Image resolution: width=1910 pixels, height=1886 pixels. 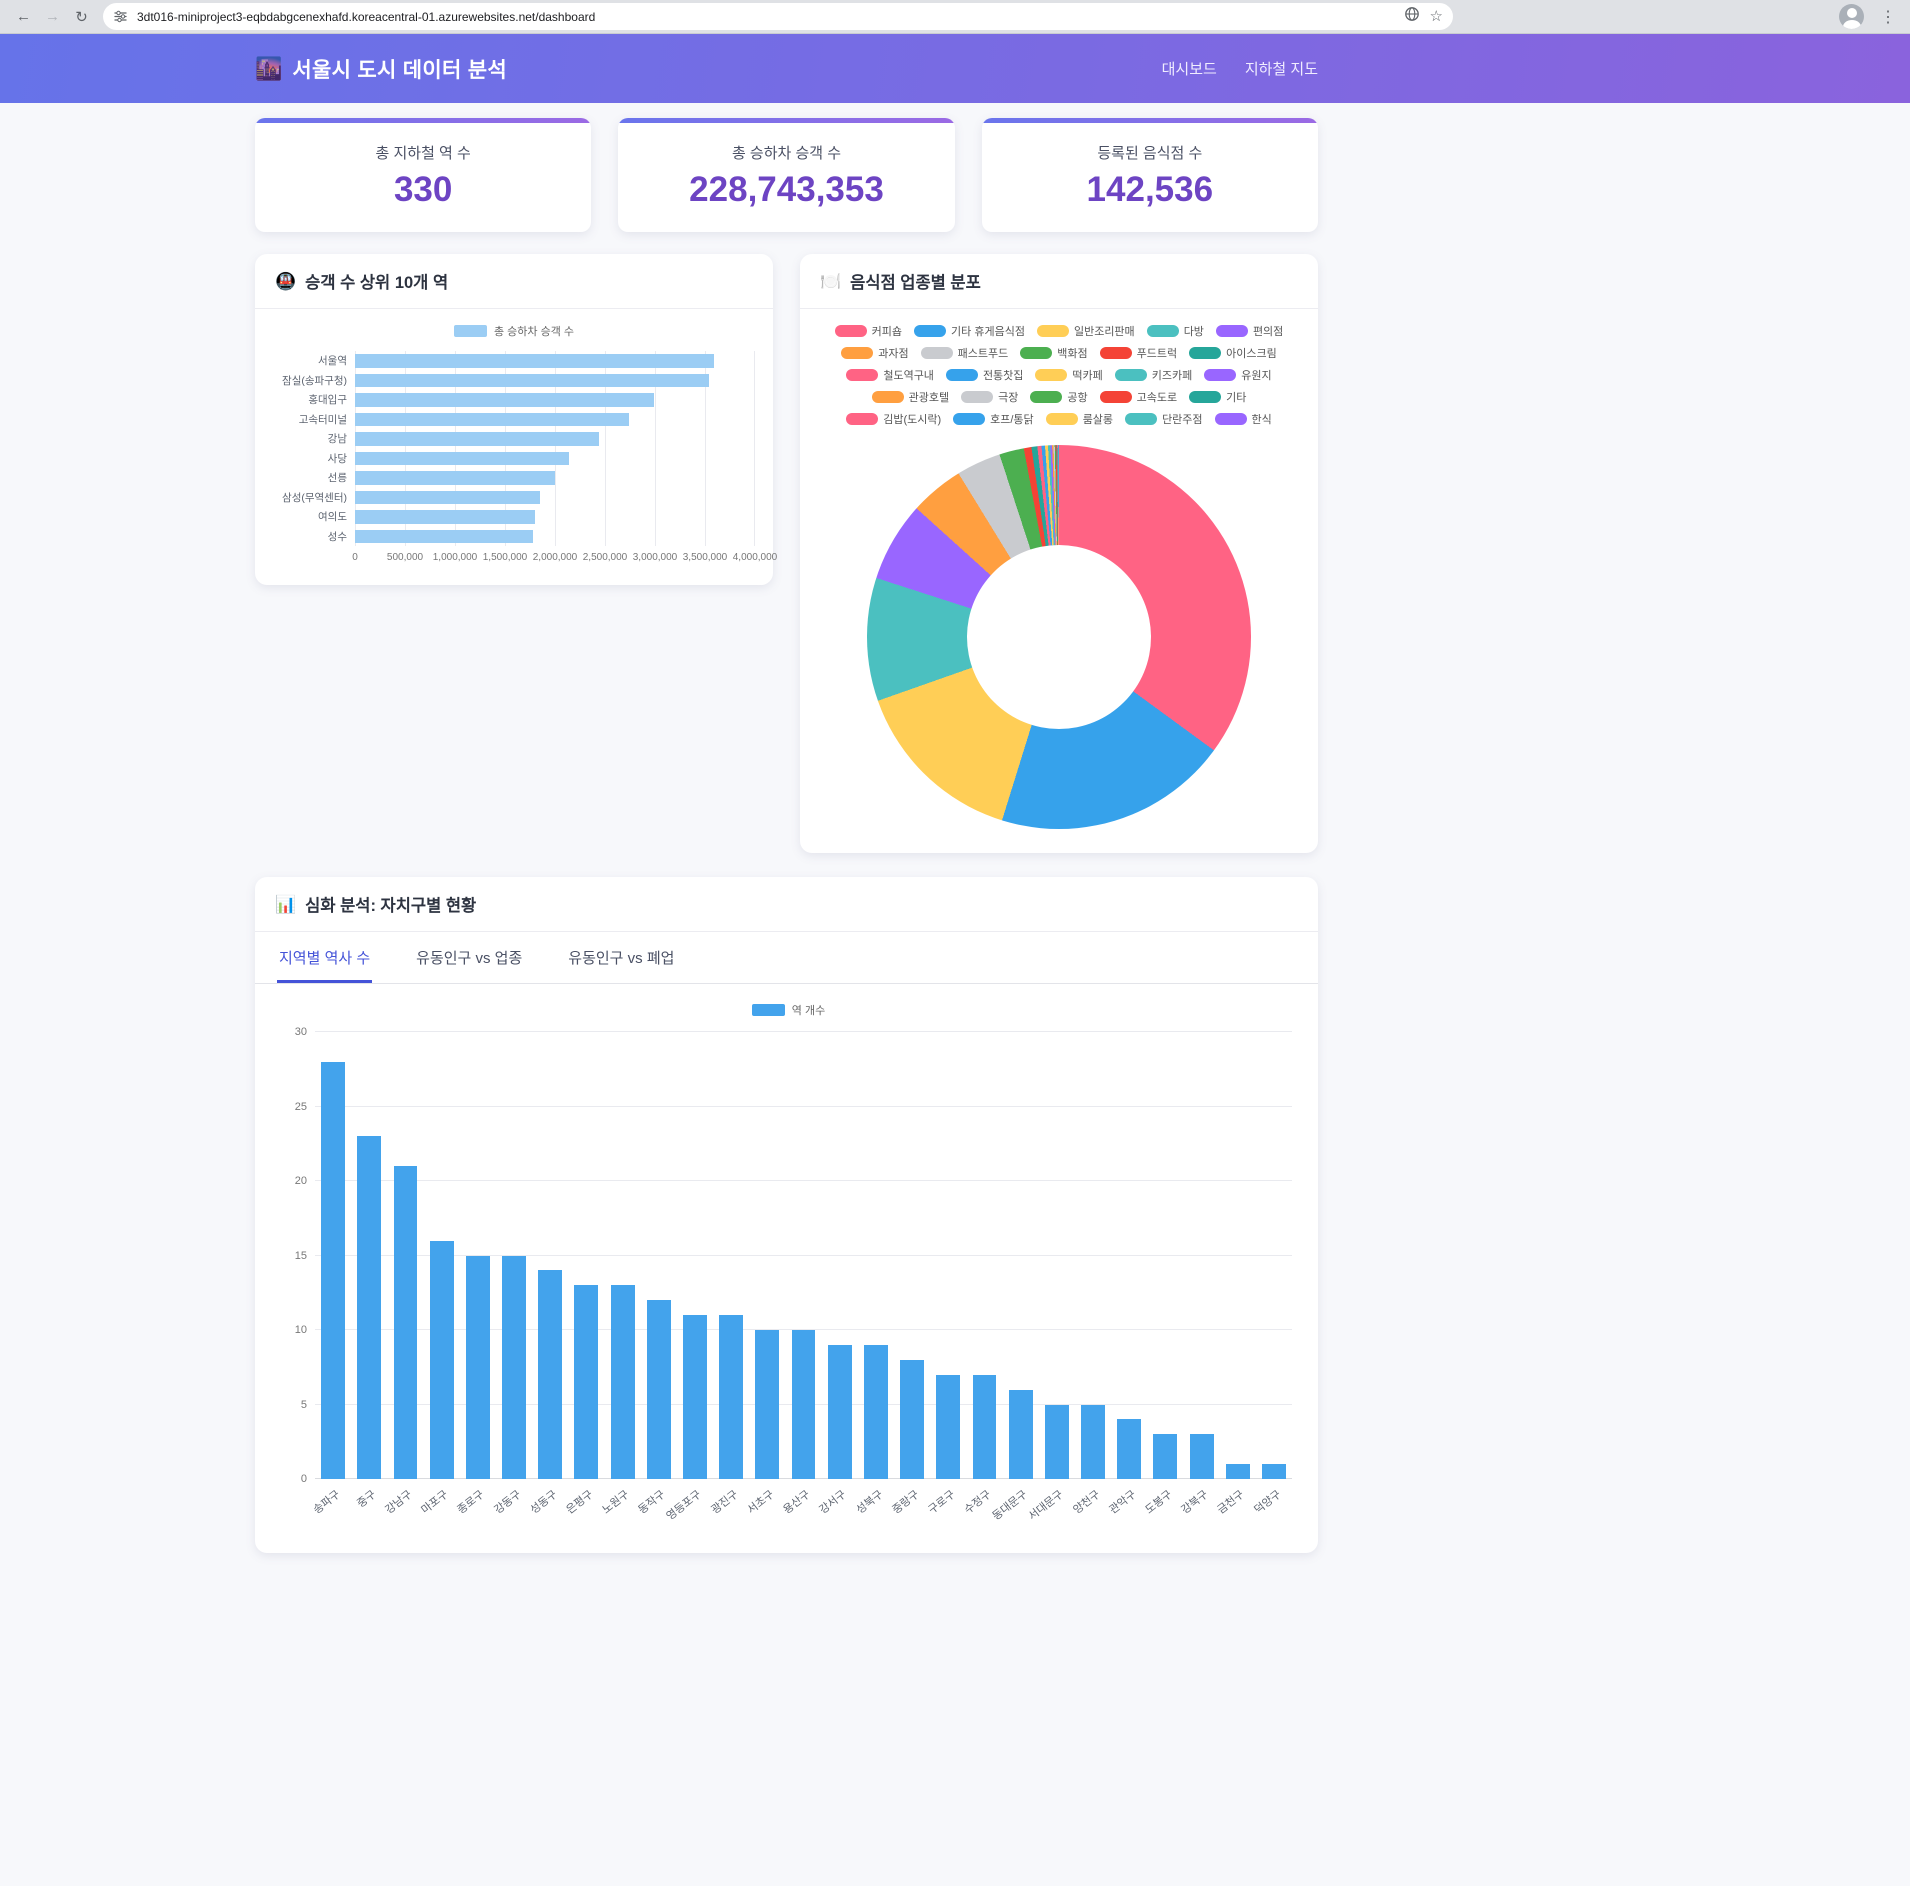 What do you see at coordinates (1059, 637) in the screenshot?
I see `donut-chart` at bounding box center [1059, 637].